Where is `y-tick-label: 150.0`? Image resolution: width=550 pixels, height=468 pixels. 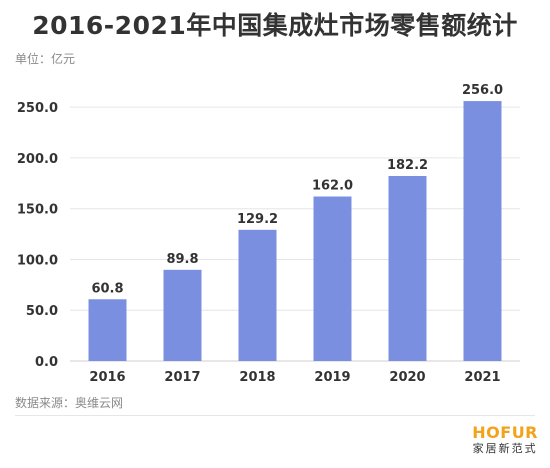
y-tick-label: 150.0 is located at coordinates (37, 210).